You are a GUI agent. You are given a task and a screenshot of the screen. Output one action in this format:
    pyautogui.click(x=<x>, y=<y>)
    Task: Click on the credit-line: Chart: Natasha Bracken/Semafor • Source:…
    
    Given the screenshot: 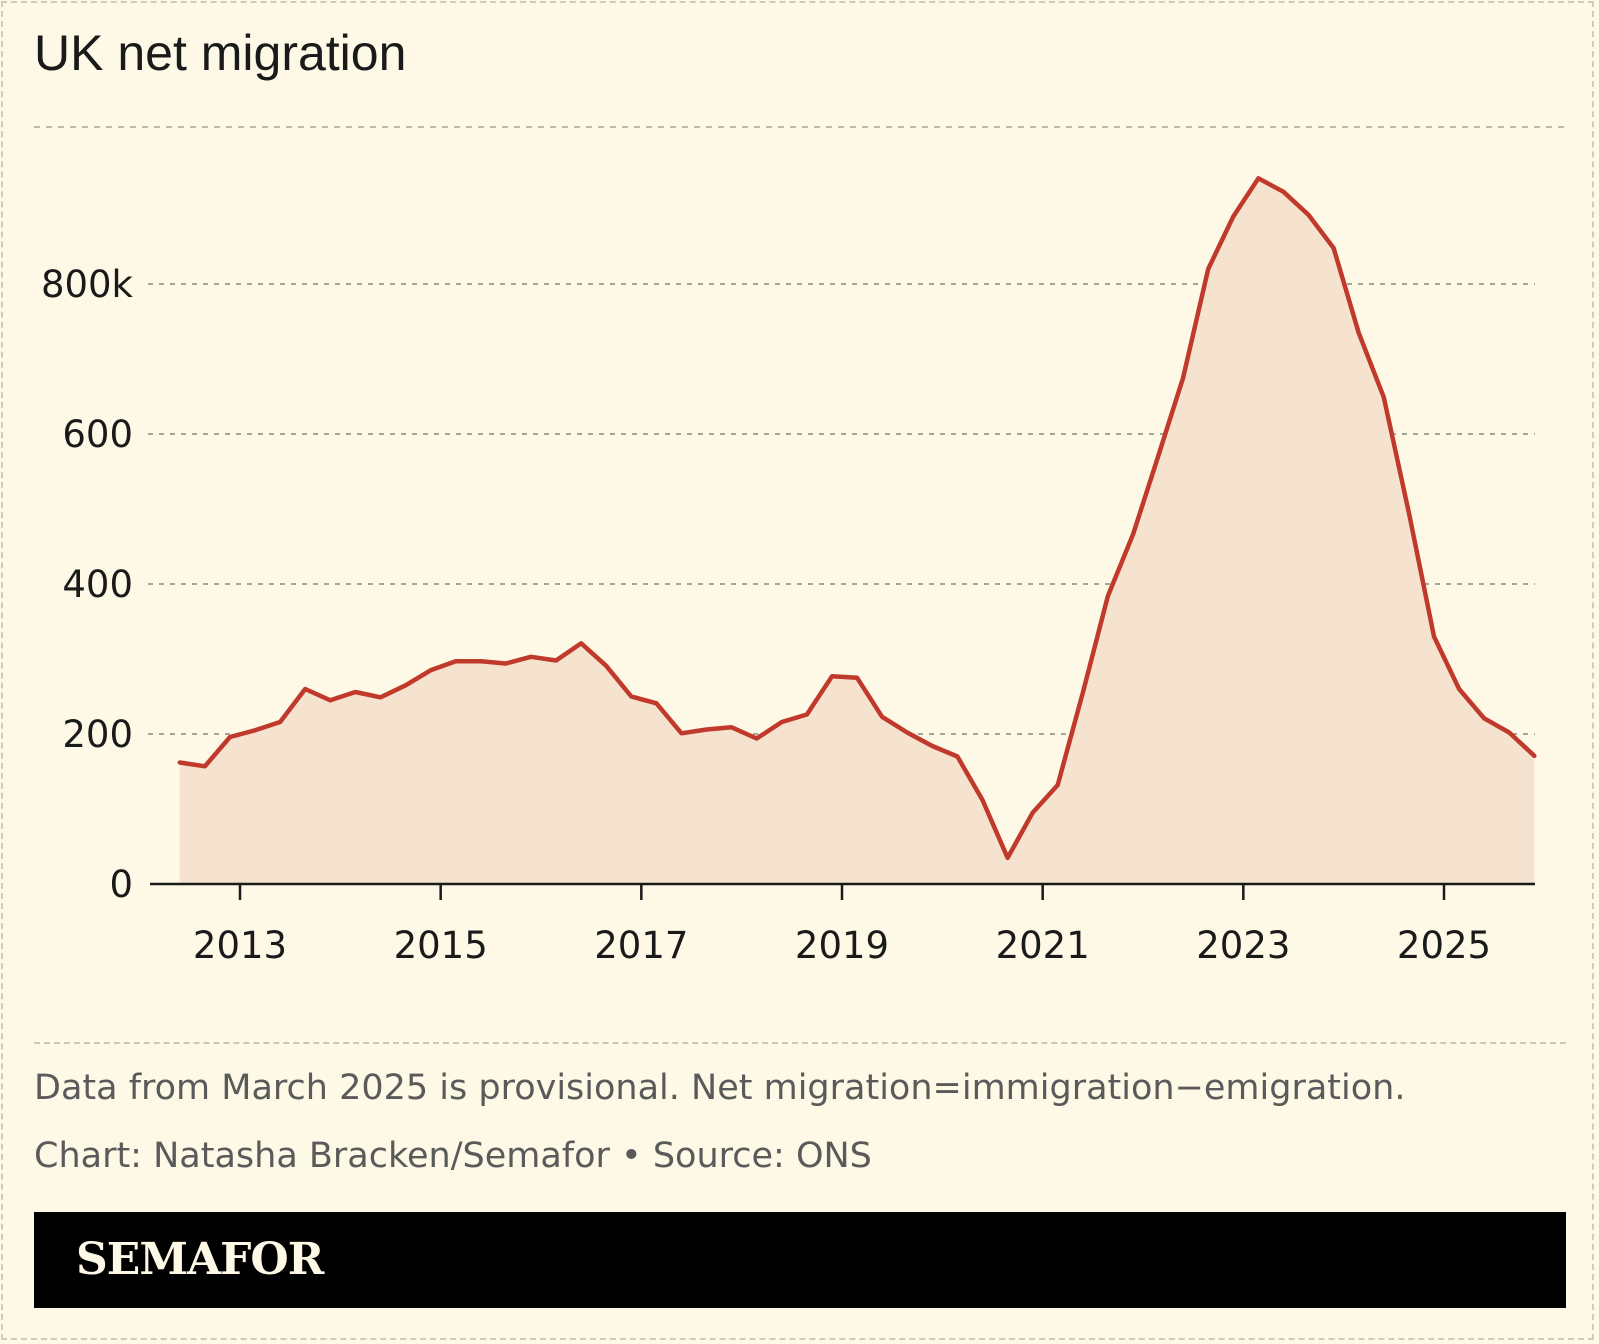 What is the action you would take?
    pyautogui.click(x=453, y=1156)
    